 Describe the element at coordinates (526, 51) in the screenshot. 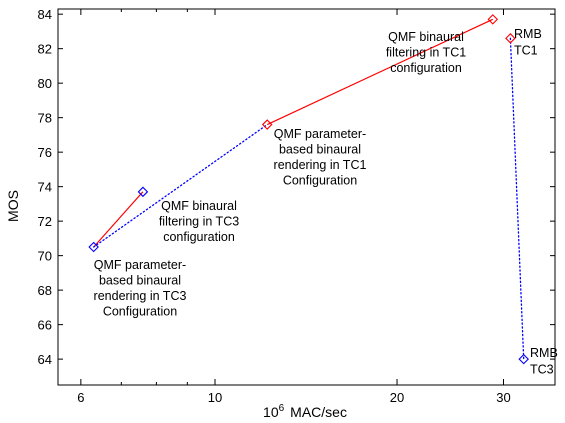

I see `annotation-1-line-1: TC1` at that location.